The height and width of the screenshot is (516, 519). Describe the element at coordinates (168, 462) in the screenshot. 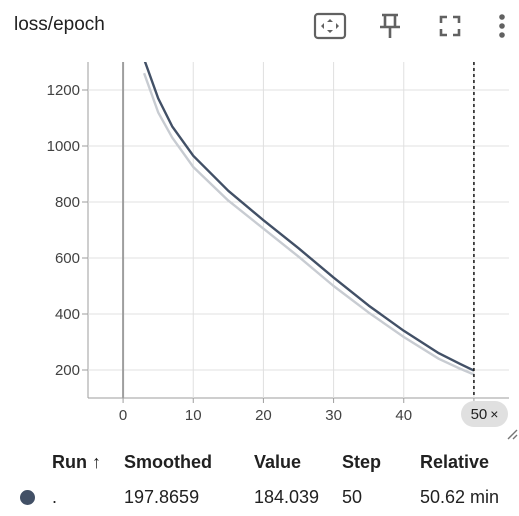

I see `col-smoothed-header: Smoothed` at that location.